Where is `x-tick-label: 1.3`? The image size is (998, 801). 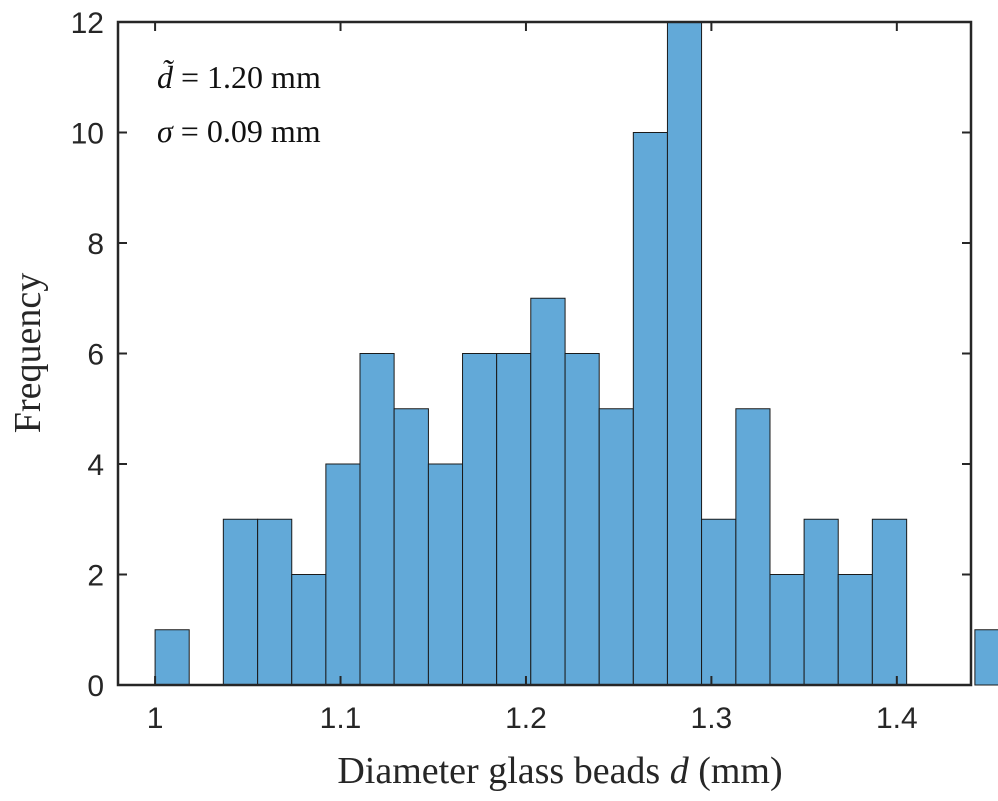 x-tick-label: 1.3 is located at coordinates (712, 718).